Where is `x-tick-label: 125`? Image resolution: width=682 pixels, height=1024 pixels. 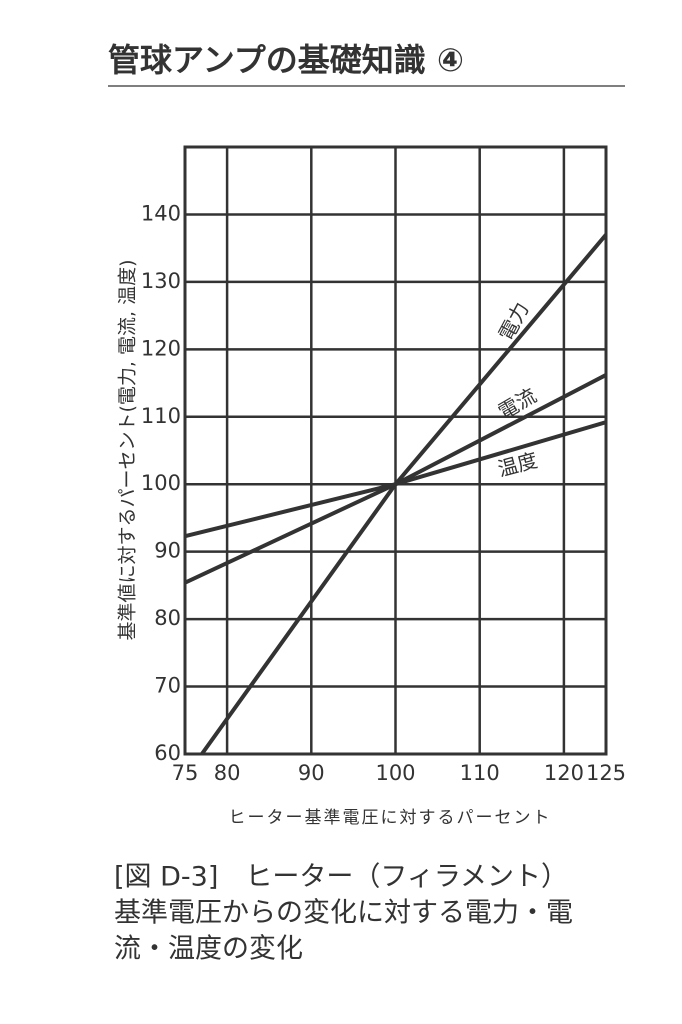 x-tick-label: 125 is located at coordinates (606, 773).